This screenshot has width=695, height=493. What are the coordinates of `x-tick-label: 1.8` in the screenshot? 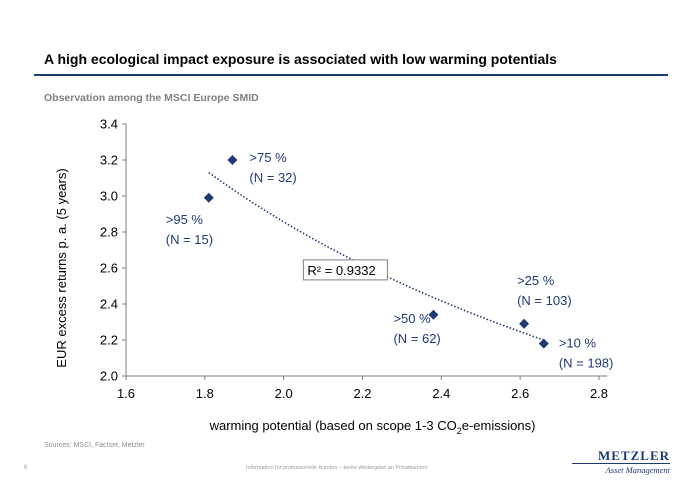 It's located at (205, 393).